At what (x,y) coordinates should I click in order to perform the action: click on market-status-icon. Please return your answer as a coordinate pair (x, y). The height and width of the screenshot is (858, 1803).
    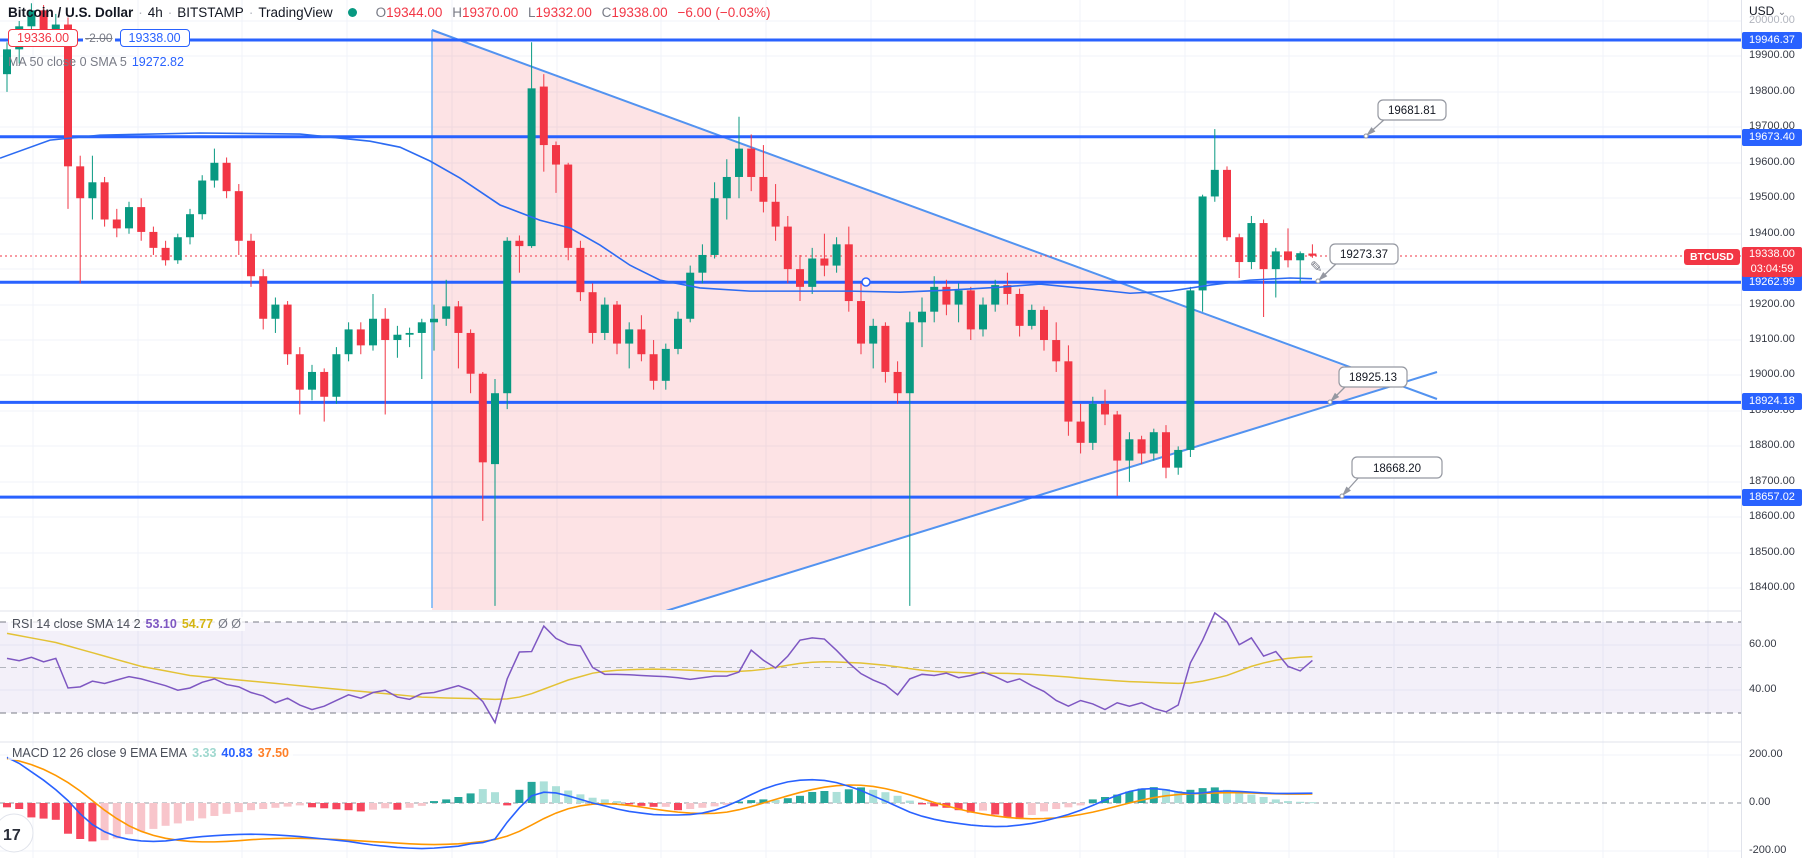
    Looking at the image, I should click on (352, 12).